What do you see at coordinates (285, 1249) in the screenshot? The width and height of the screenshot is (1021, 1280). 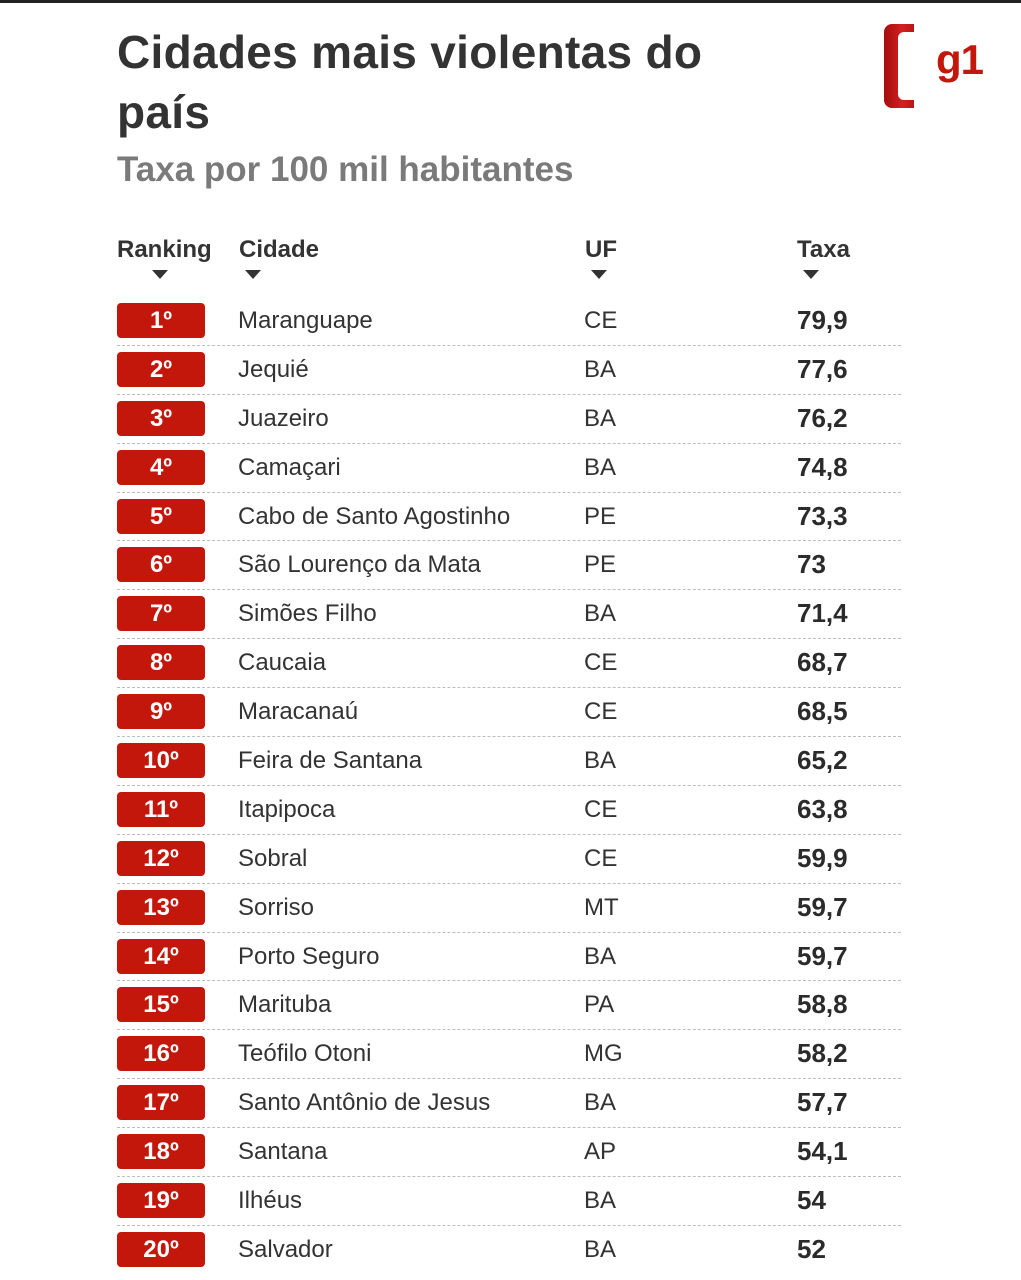 I see `city-name: Salvador` at bounding box center [285, 1249].